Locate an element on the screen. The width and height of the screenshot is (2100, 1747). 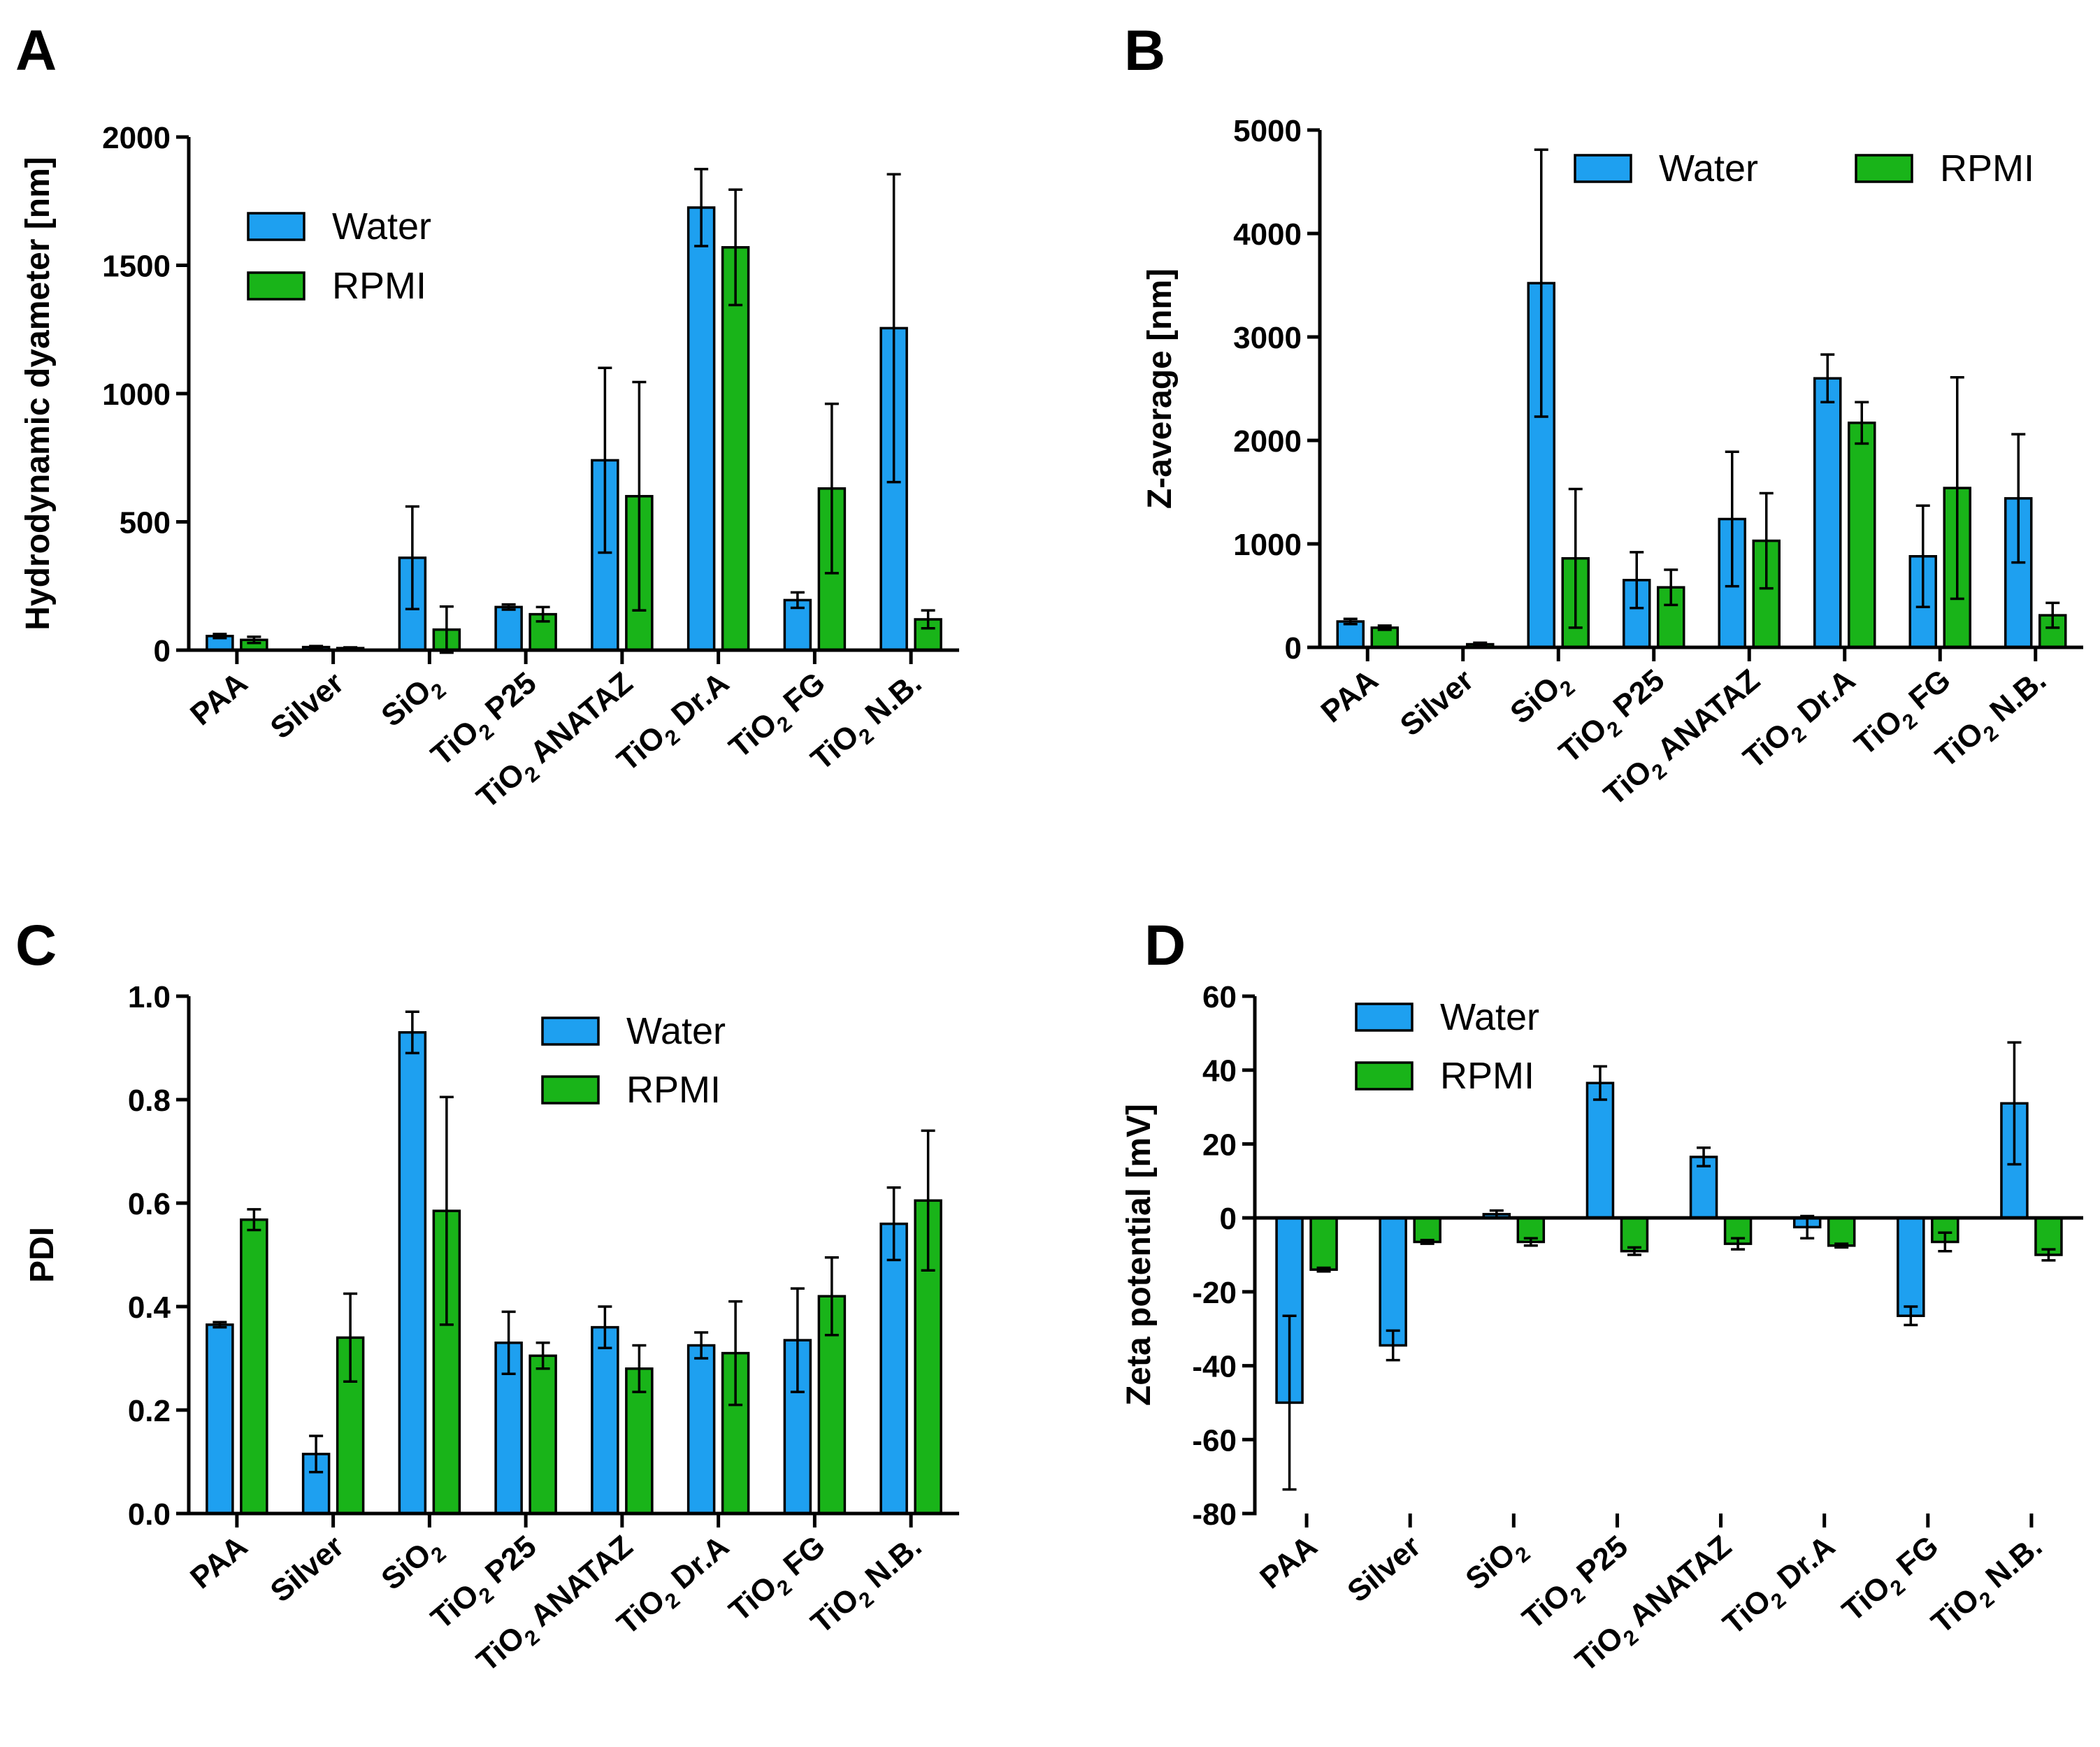
y-tick-label: -60 is located at coordinates (1214, 1441).